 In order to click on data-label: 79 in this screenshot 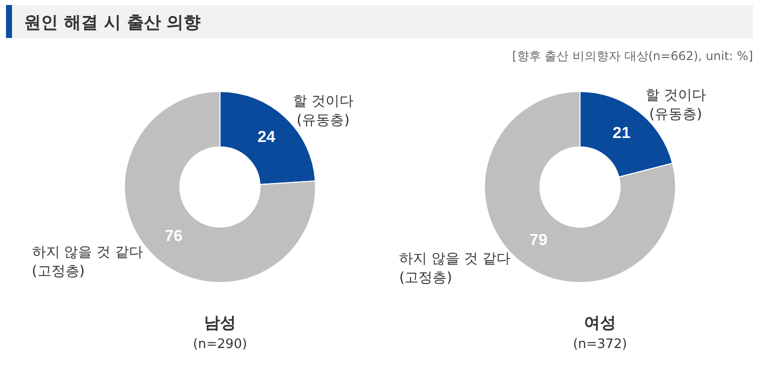, I will do `click(539, 240)`.